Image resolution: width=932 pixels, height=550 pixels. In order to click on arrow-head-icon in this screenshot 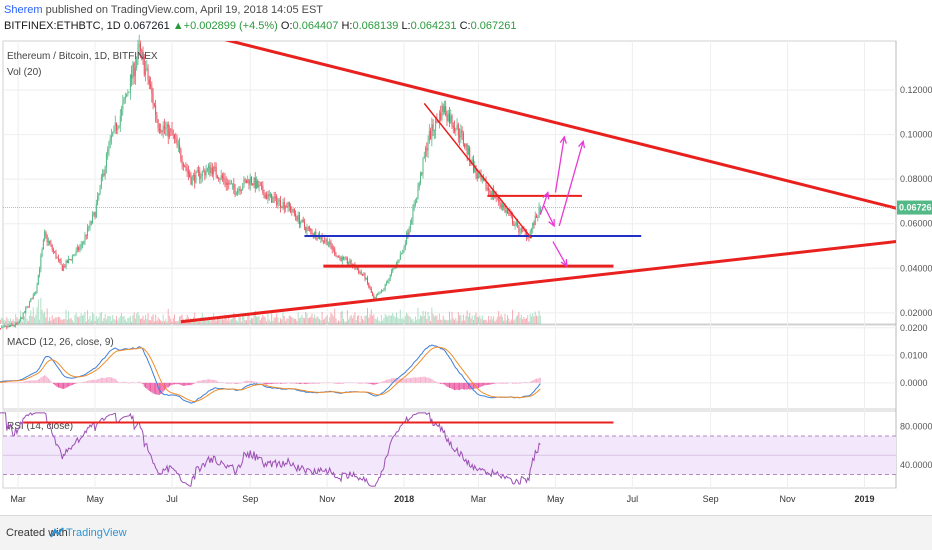, I will do `click(563, 139)`.